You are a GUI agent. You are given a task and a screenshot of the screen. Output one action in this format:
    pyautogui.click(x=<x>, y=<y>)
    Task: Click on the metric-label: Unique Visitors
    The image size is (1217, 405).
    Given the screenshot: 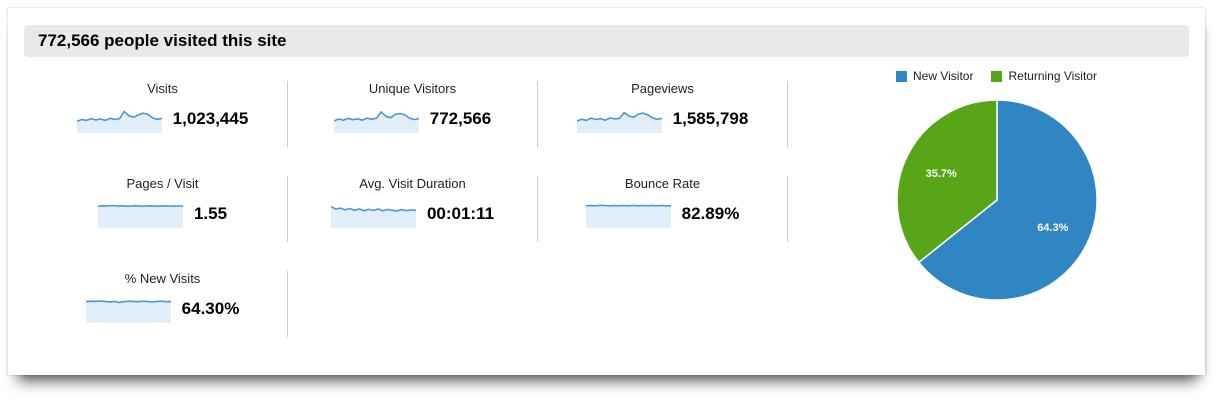 What is the action you would take?
    pyautogui.click(x=412, y=88)
    